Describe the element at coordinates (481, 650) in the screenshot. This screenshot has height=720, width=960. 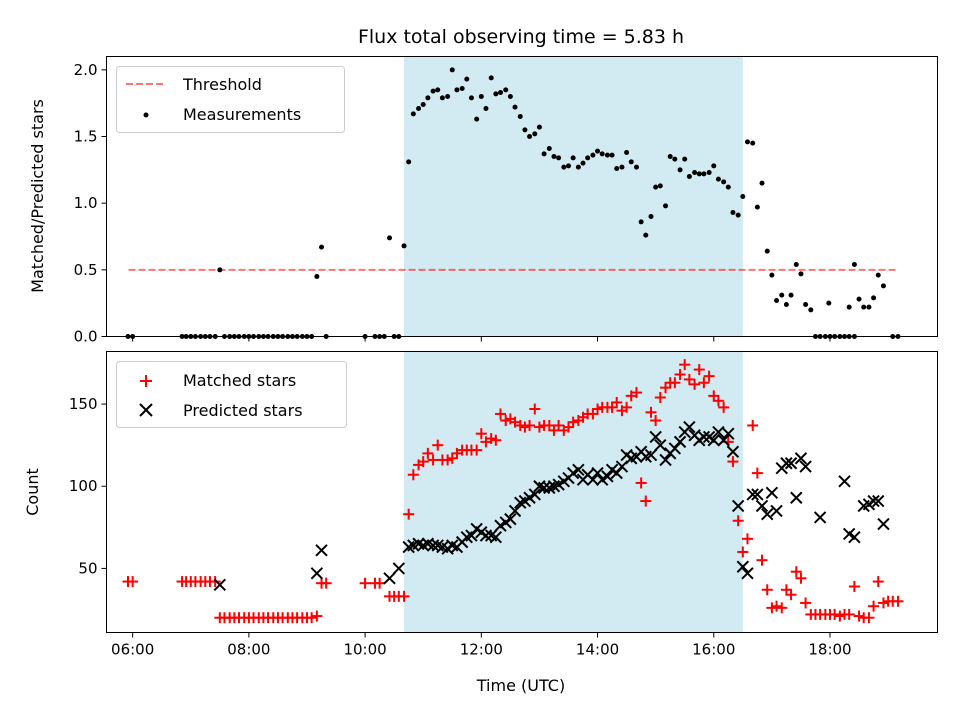
I see `x-tick-label: 12:00` at that location.